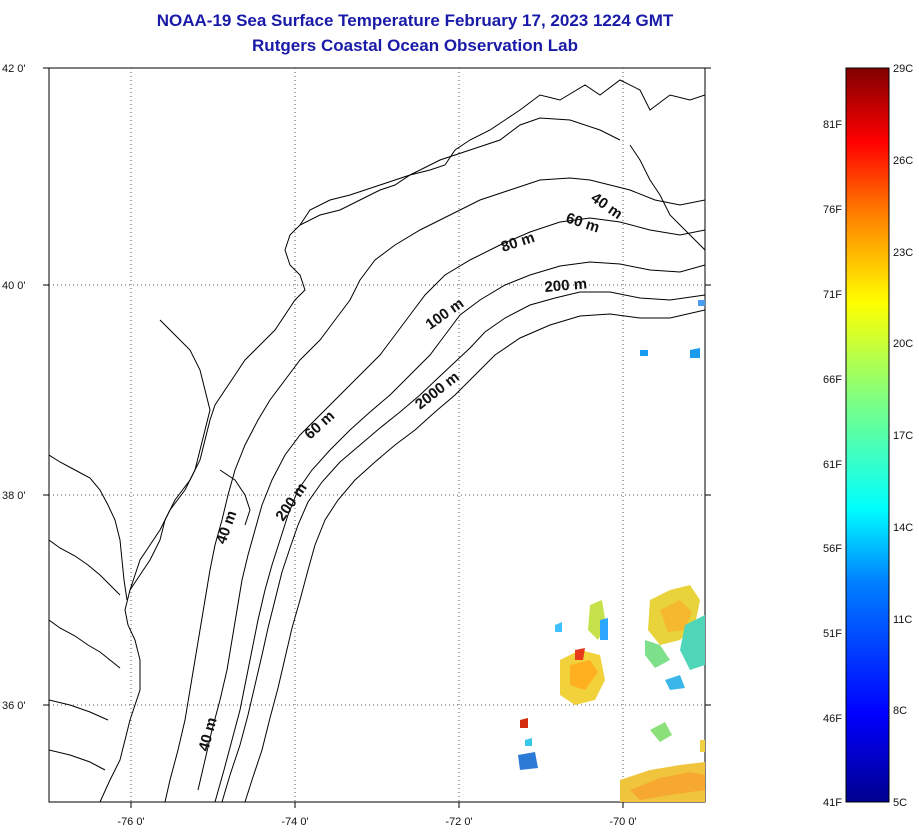 This screenshot has width=919, height=832. Describe the element at coordinates (832, 125) in the screenshot. I see `colorbar-f-label: 81F` at that location.